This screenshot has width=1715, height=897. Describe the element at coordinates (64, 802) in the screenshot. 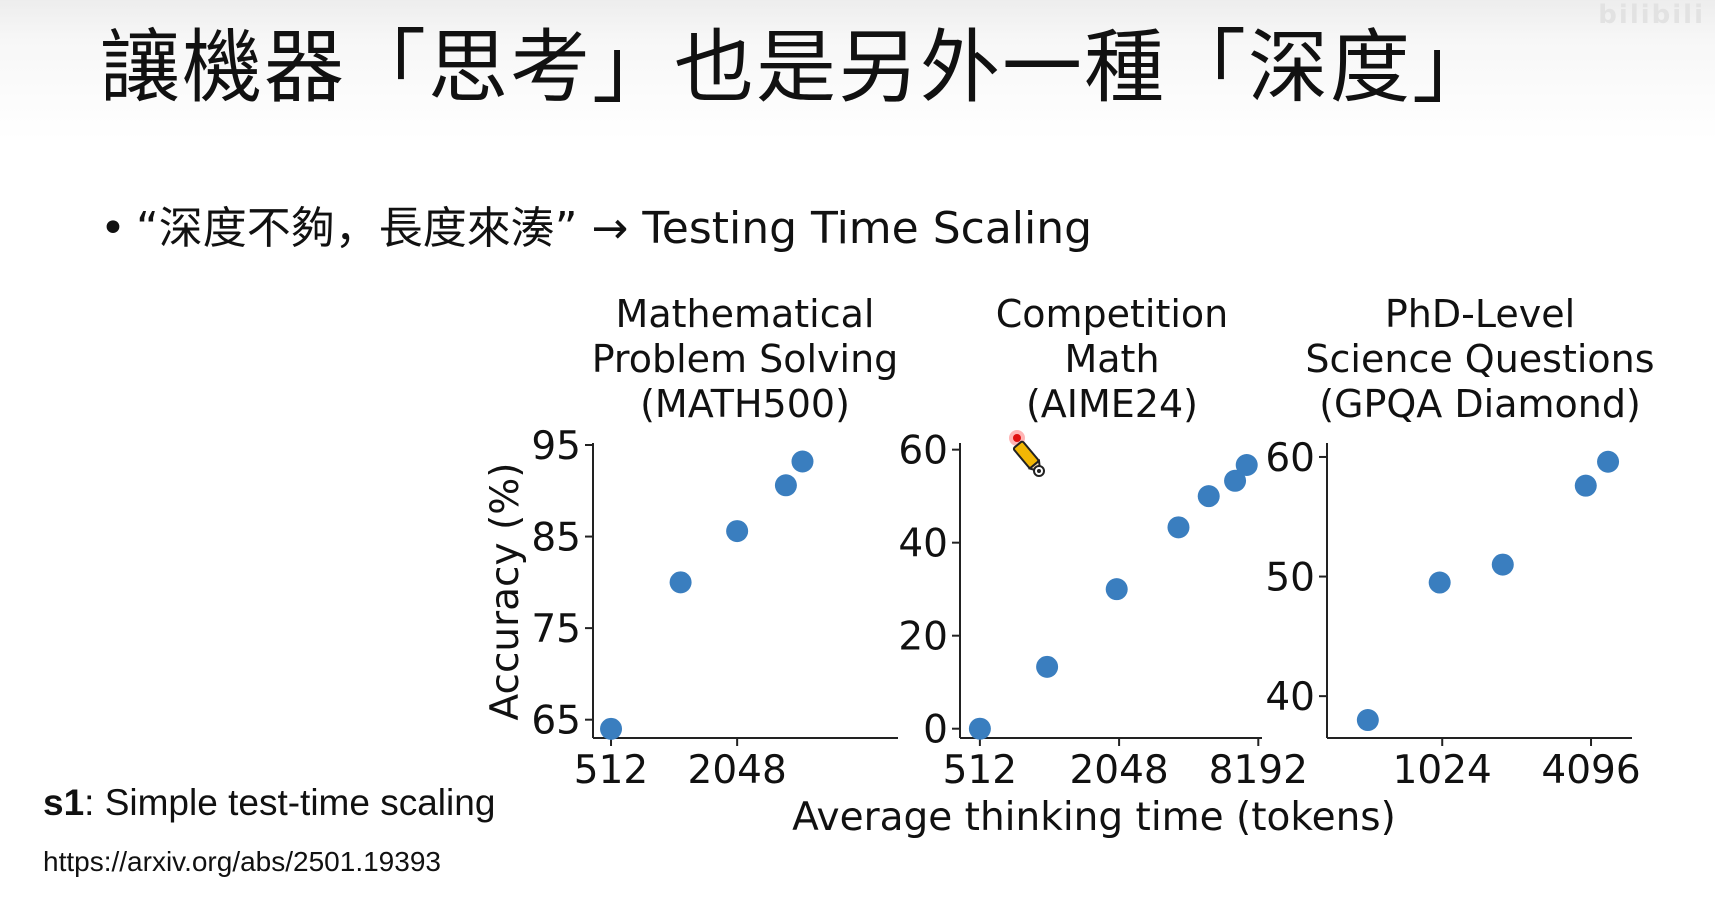

I see `reference-bold: s1` at that location.